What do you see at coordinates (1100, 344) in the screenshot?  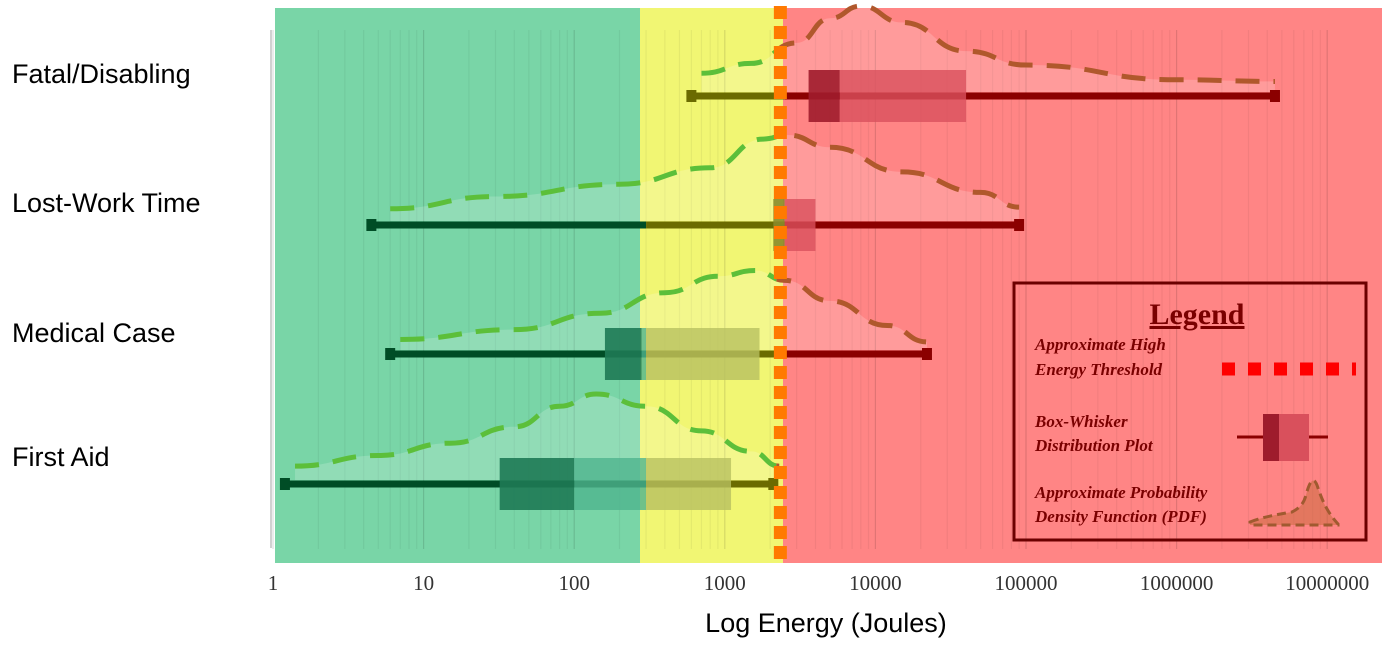 I see `legend-threshold-line1: Approximate High` at bounding box center [1100, 344].